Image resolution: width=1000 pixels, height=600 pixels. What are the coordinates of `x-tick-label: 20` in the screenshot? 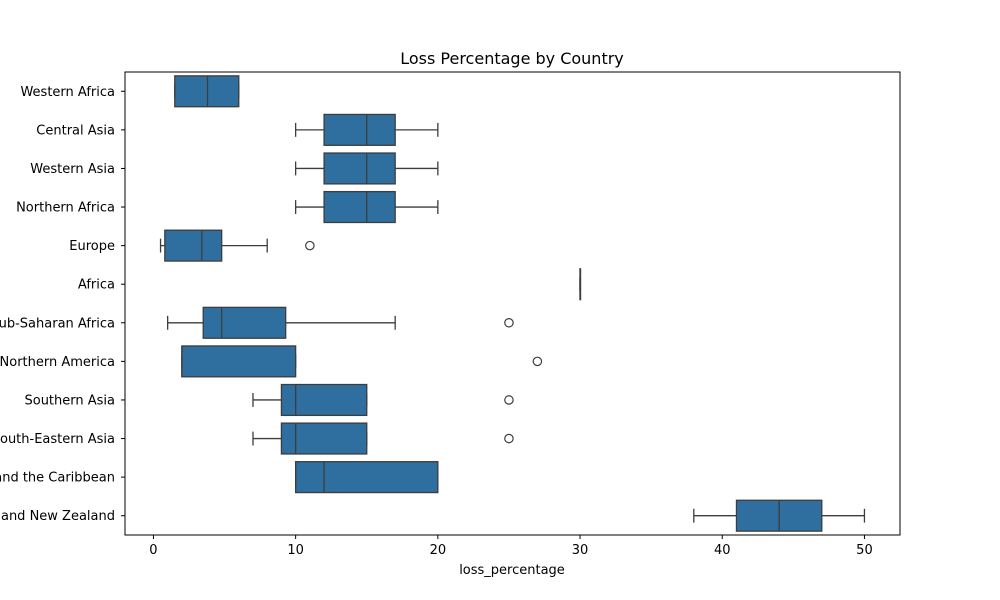 It's located at (438, 550).